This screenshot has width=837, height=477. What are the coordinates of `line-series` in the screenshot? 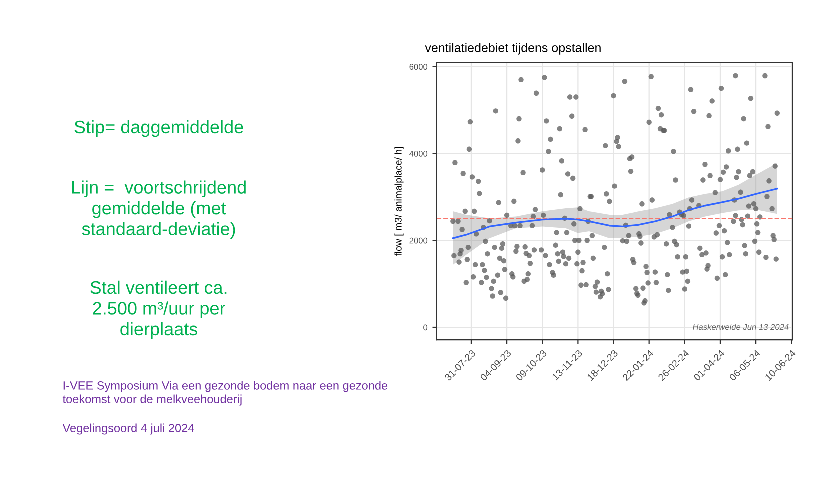 It's located at (615, 214).